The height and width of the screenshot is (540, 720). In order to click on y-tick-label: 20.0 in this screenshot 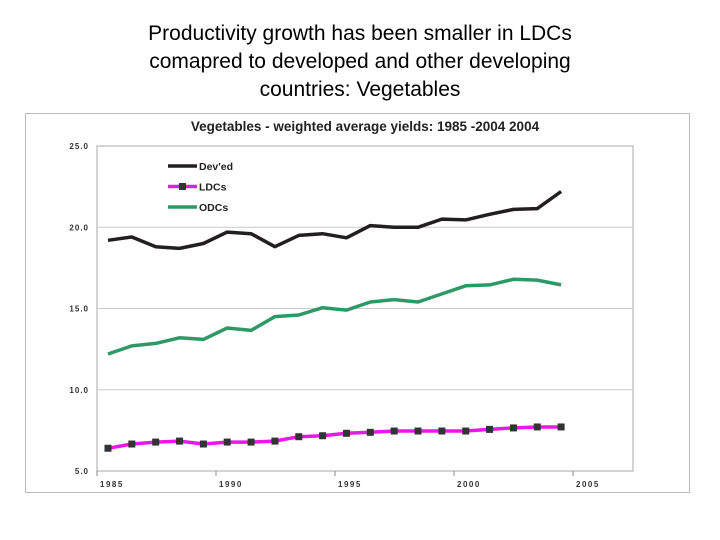, I will do `click(79, 227)`.